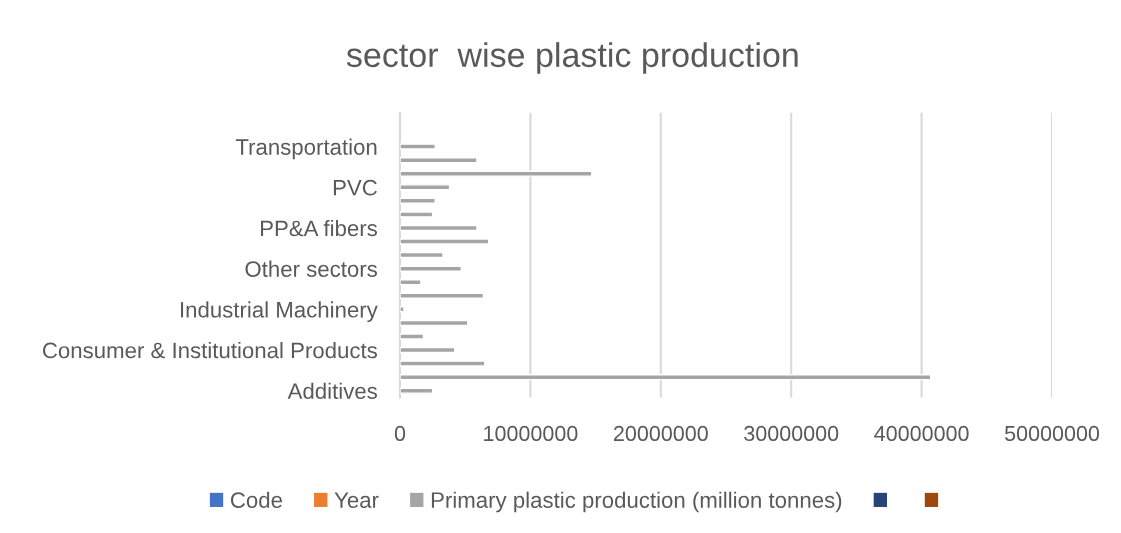 The width and height of the screenshot is (1121, 533). I want to click on y-tick-label: Industrial Machinery, so click(279, 312).